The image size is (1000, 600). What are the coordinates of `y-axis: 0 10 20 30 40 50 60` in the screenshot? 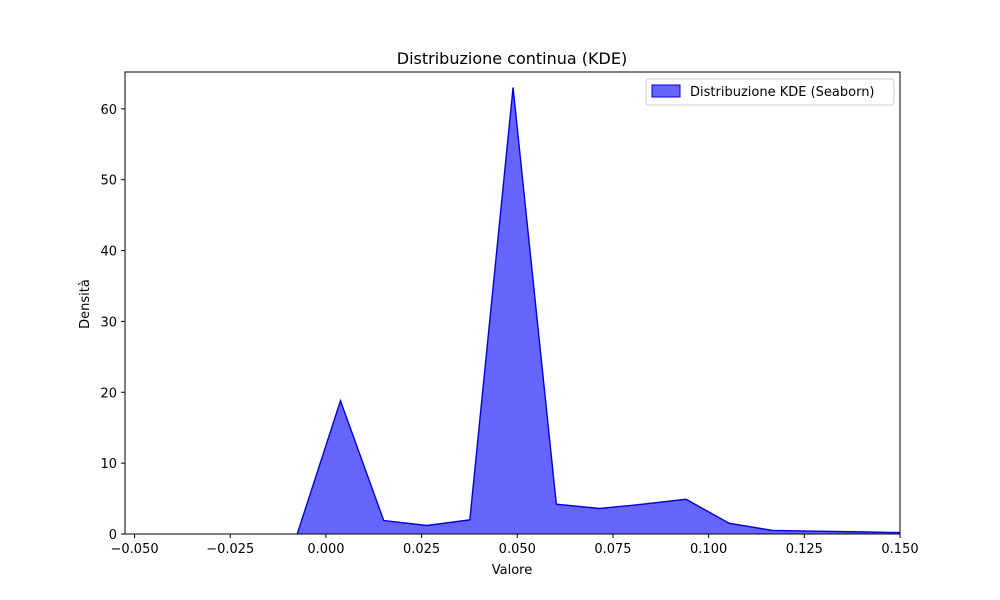 It's located at (112, 323).